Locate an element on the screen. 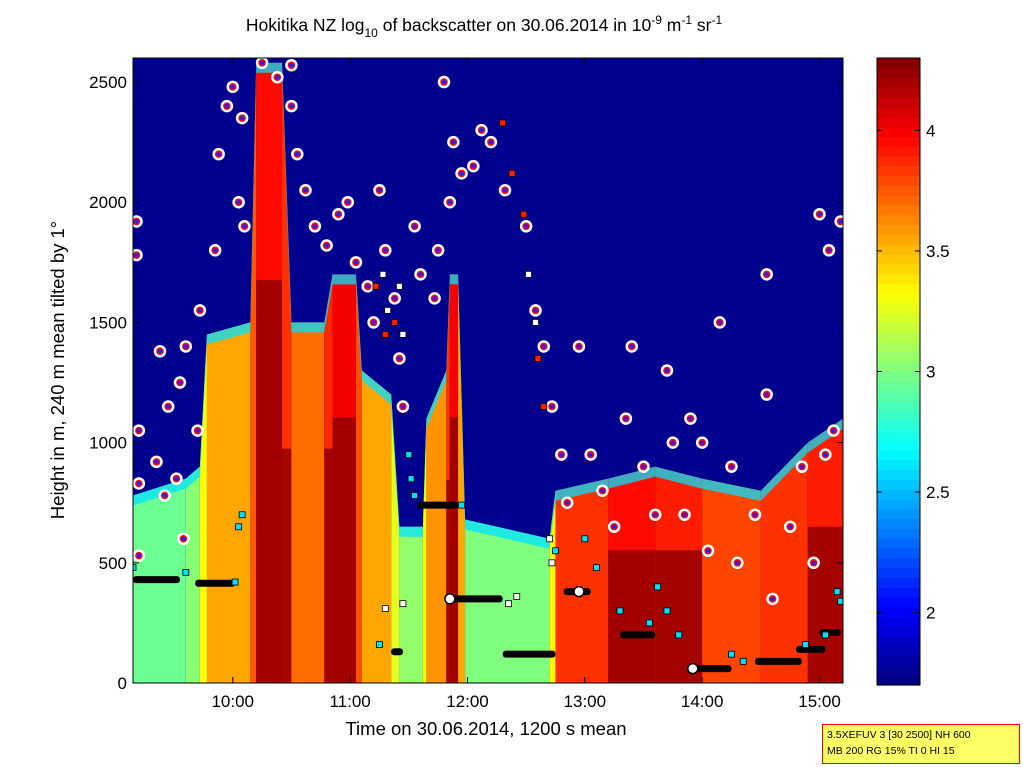 The width and height of the screenshot is (1023, 767). colorbar-tick-label: 4 is located at coordinates (930, 130).